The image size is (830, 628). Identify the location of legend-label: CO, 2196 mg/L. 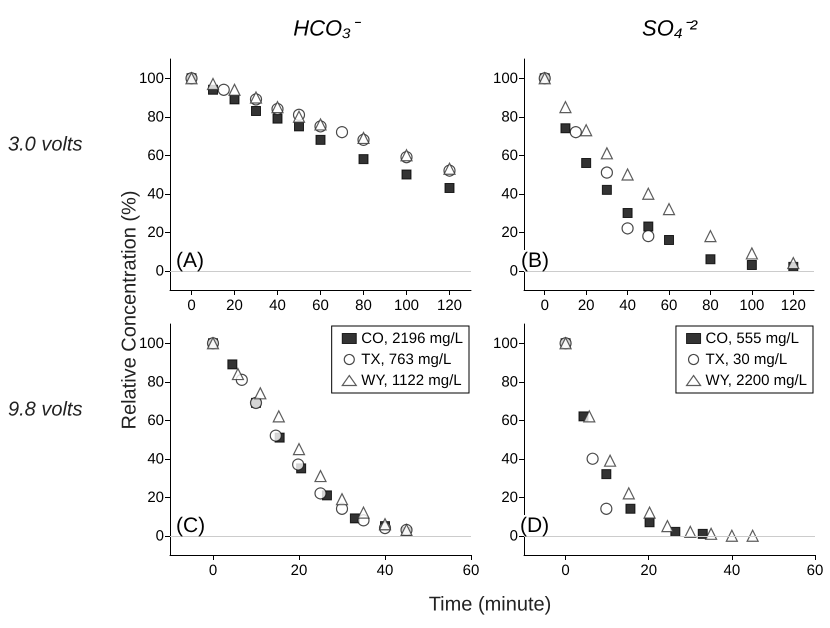
(412, 338).